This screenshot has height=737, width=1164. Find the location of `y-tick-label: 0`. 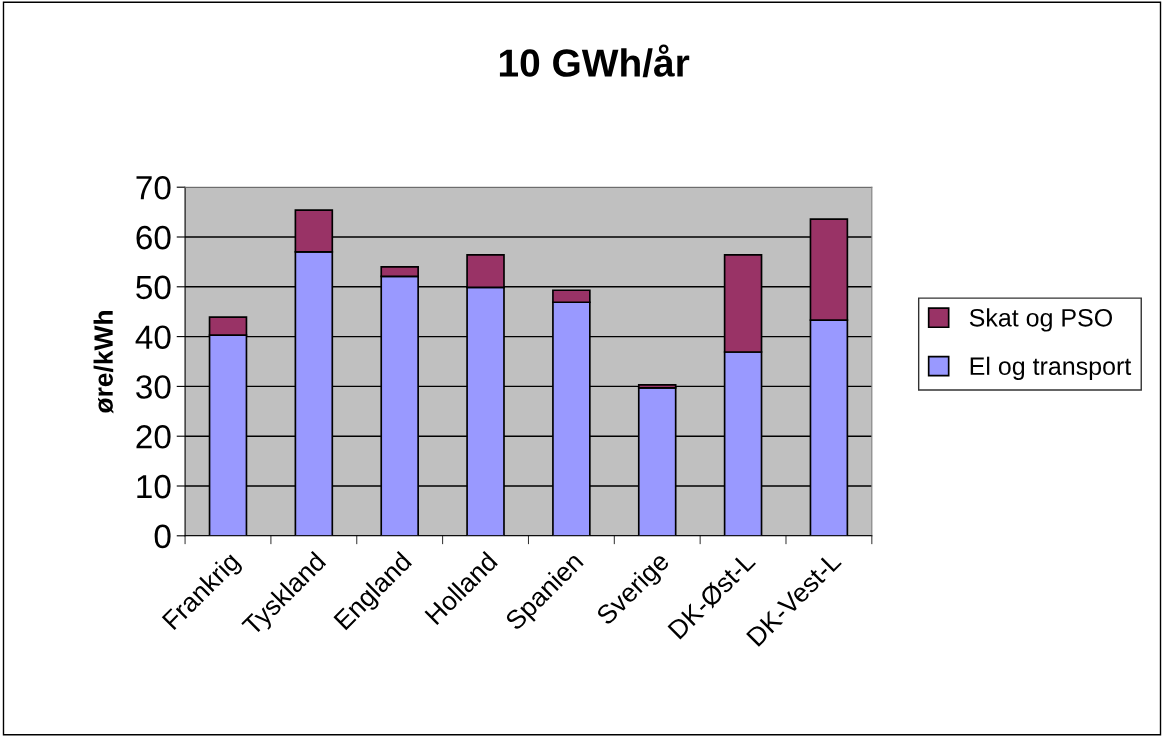

y-tick-label: 0 is located at coordinates (162, 536).